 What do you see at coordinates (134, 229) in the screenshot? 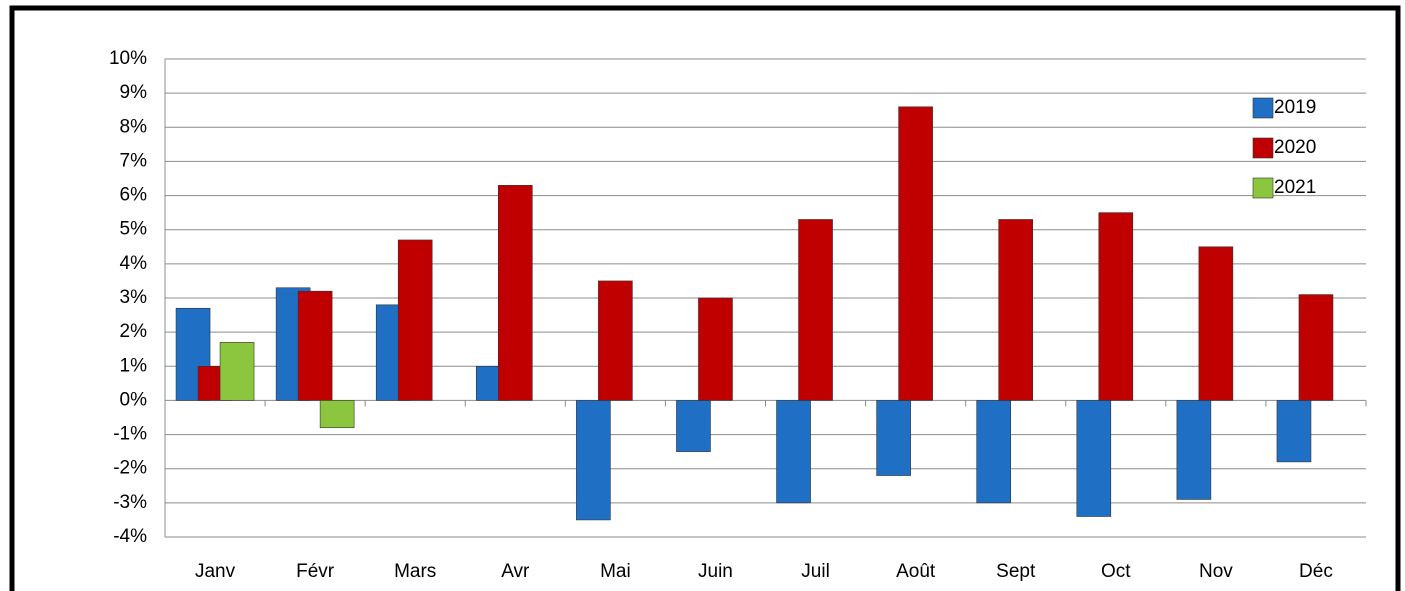
I see `y-tick-label: 5%` at bounding box center [134, 229].